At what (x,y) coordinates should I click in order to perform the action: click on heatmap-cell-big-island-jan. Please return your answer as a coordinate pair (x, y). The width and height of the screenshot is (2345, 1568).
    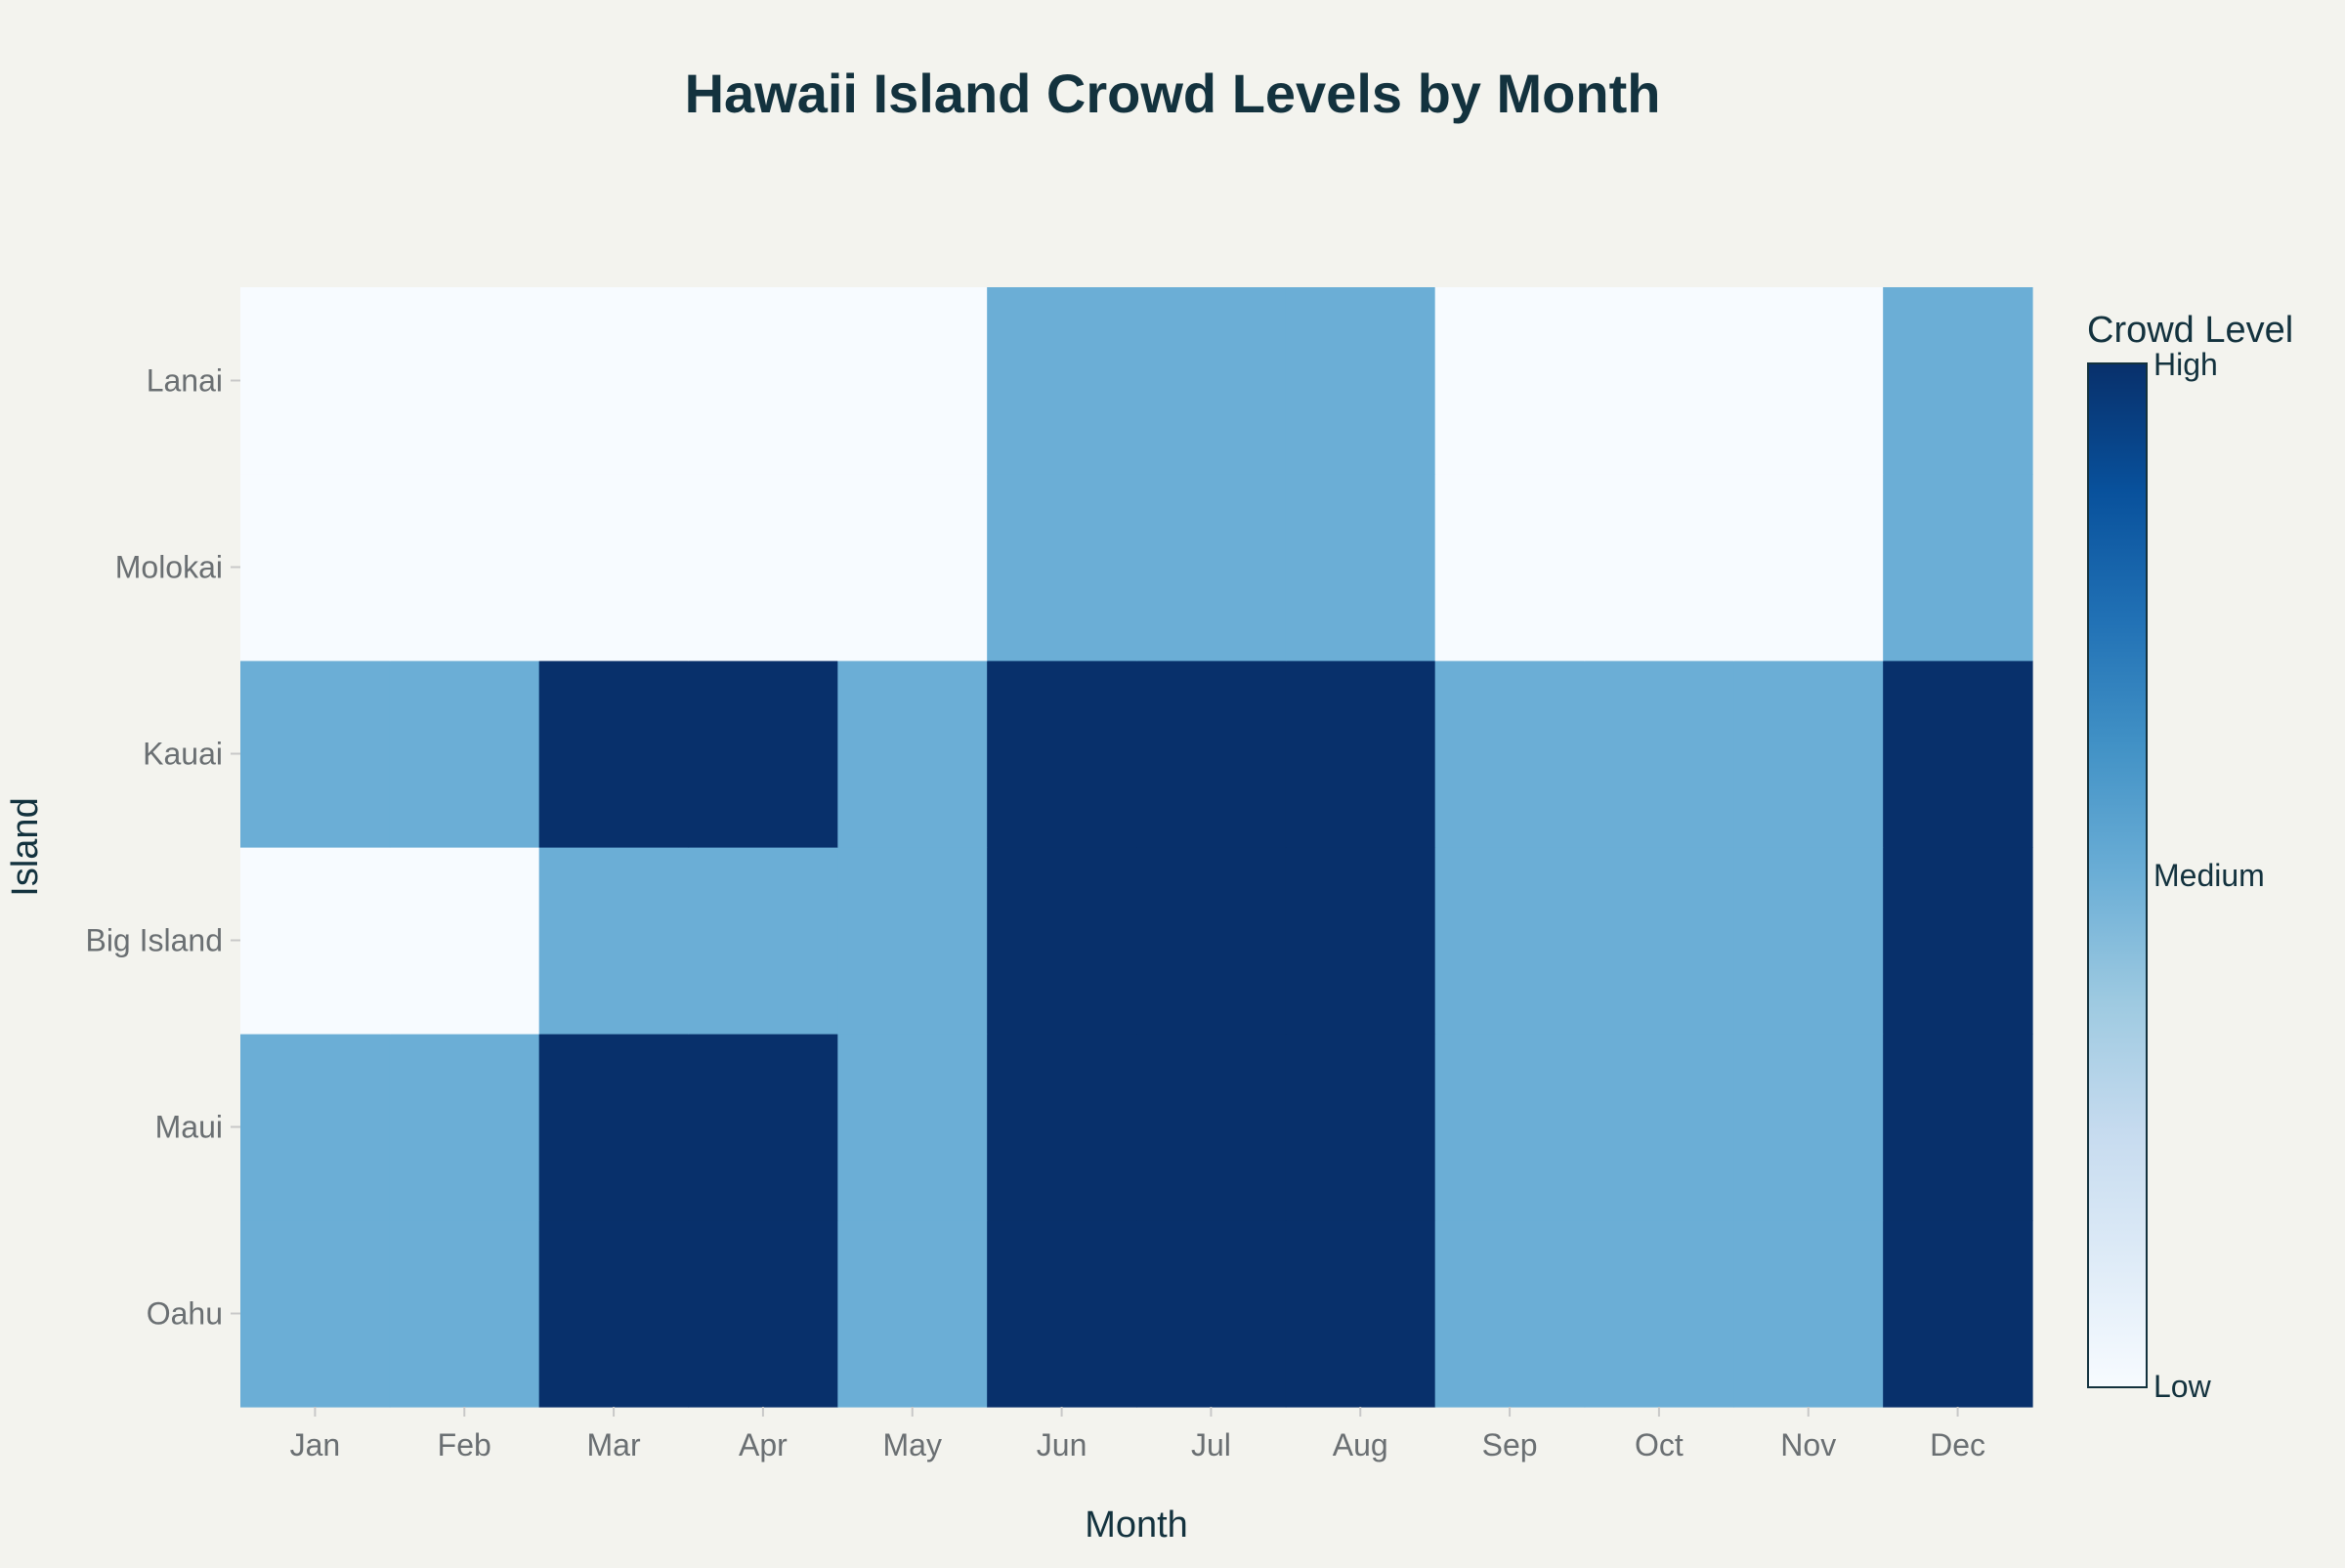
    Looking at the image, I should click on (315, 941).